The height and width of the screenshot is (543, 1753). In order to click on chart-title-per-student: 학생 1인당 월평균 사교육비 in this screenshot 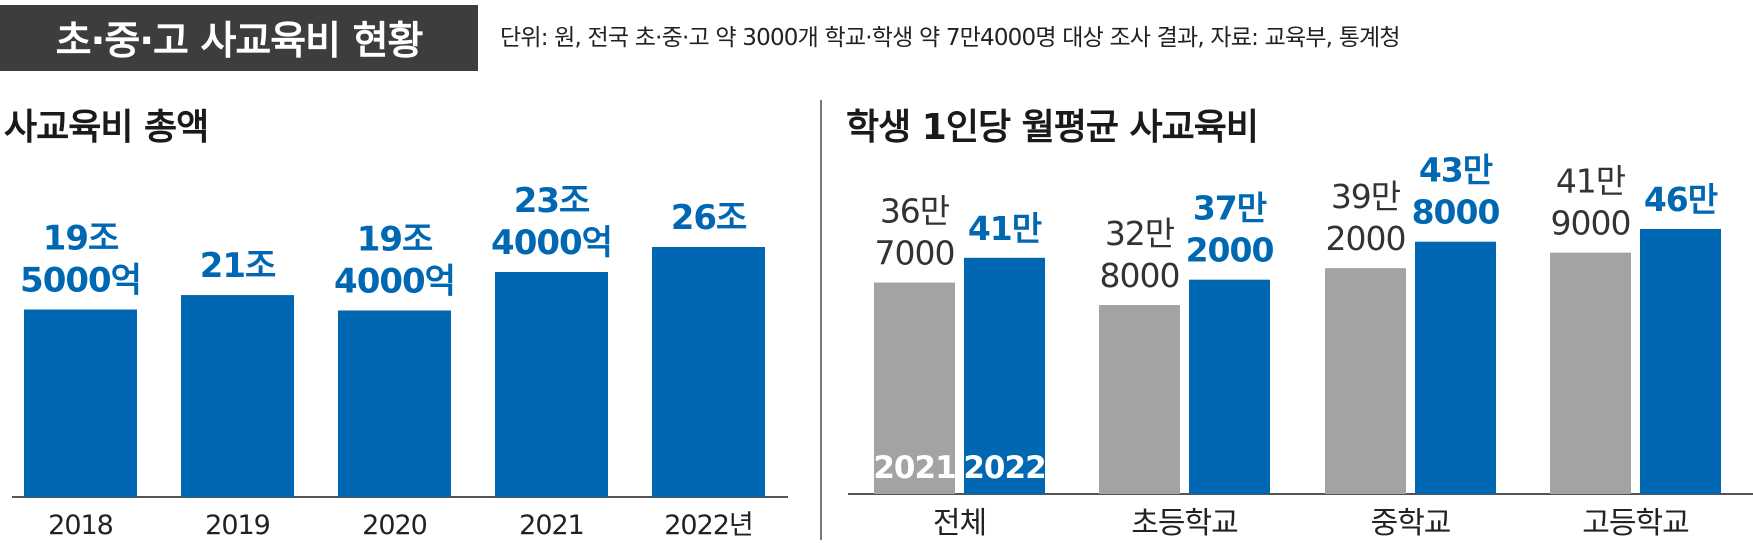, I will do `click(1052, 127)`.